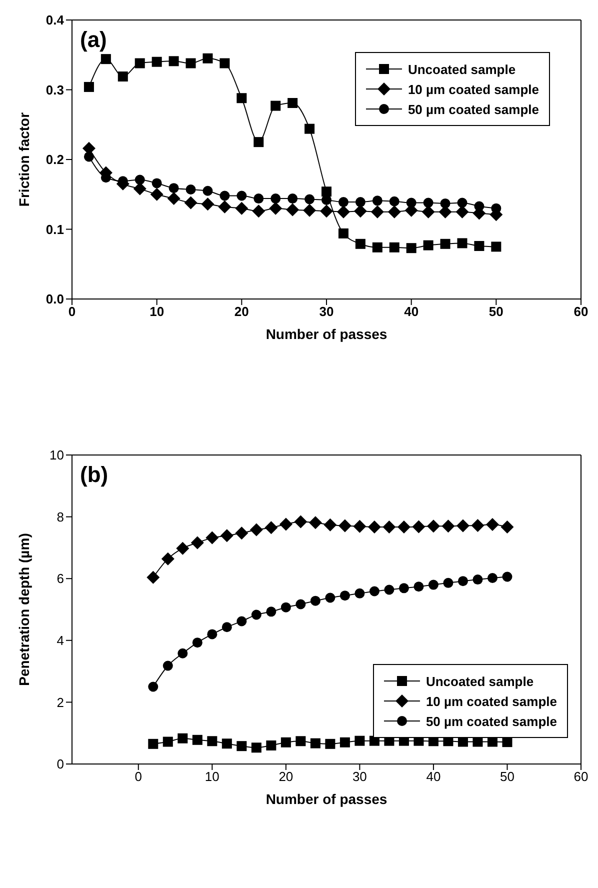 The width and height of the screenshot is (598, 888). What do you see at coordinates (55, 299) in the screenshot?
I see `y-tick-label: 0.0` at bounding box center [55, 299].